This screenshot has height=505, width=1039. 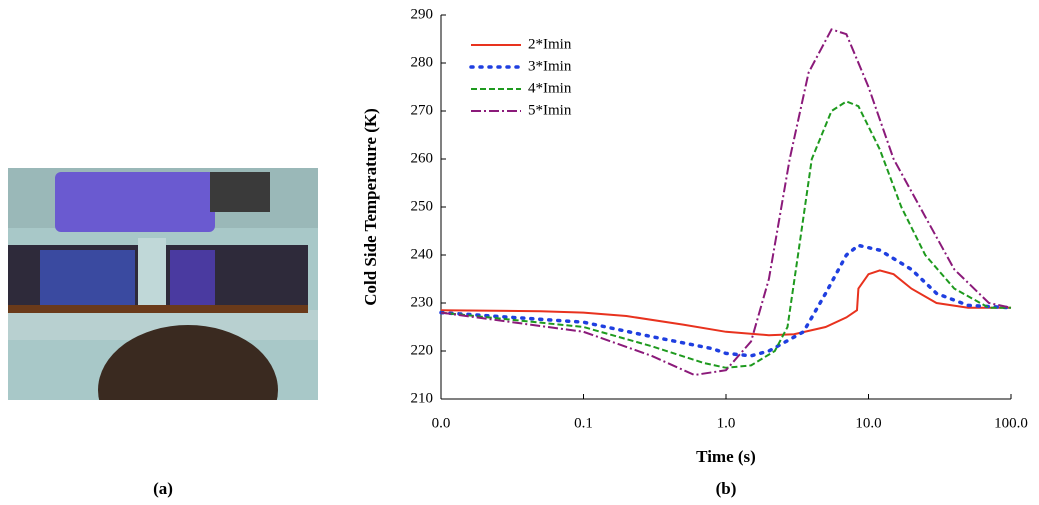 What do you see at coordinates (550, 110) in the screenshot?
I see `legend-label: 5*Imin` at bounding box center [550, 110].